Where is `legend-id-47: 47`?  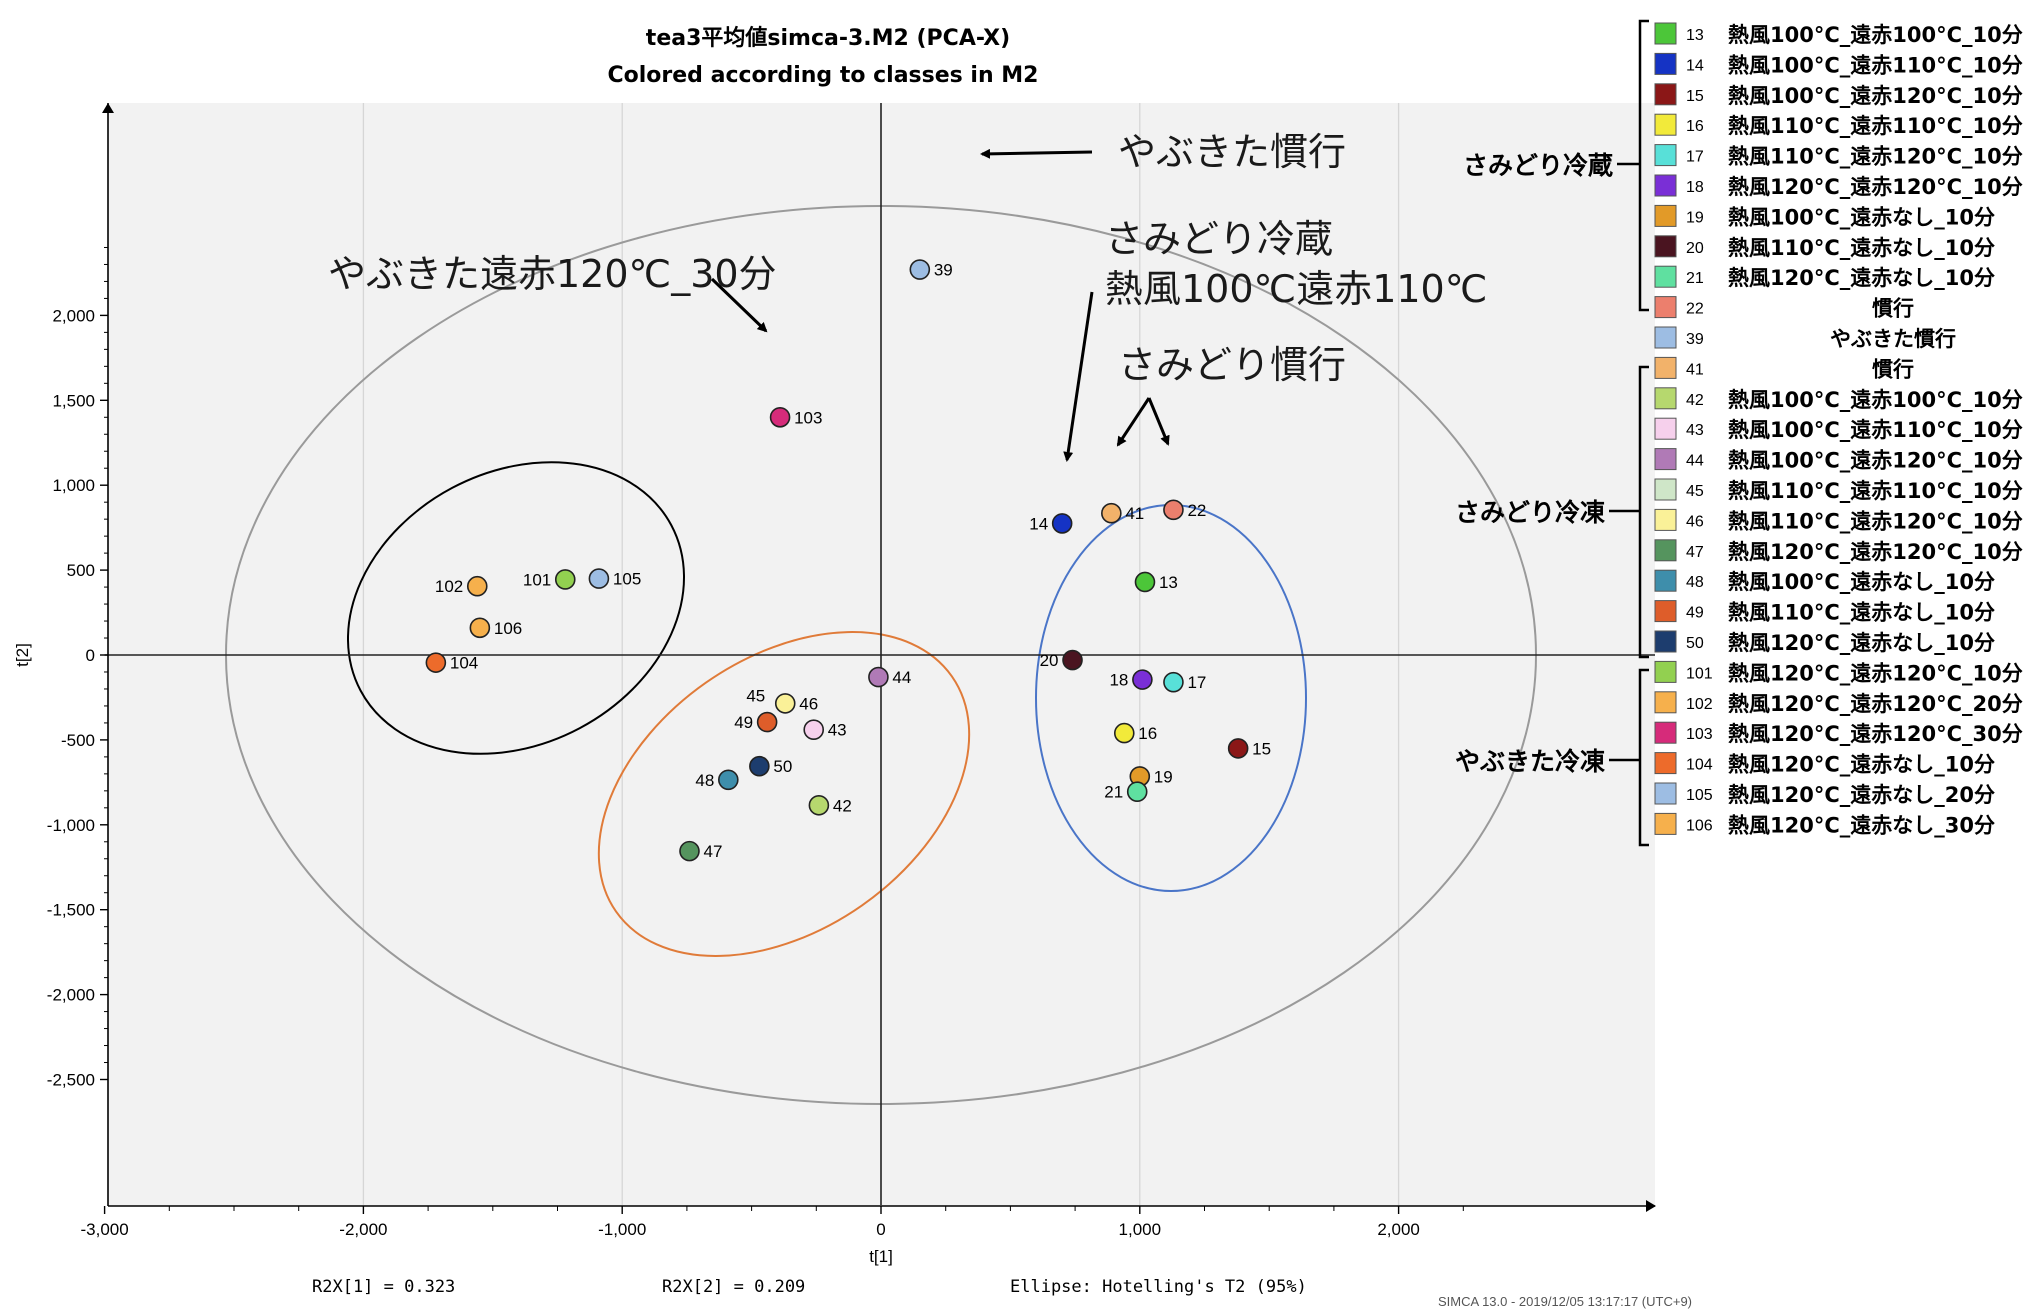
legend-id-47: 47 is located at coordinates (1695, 552).